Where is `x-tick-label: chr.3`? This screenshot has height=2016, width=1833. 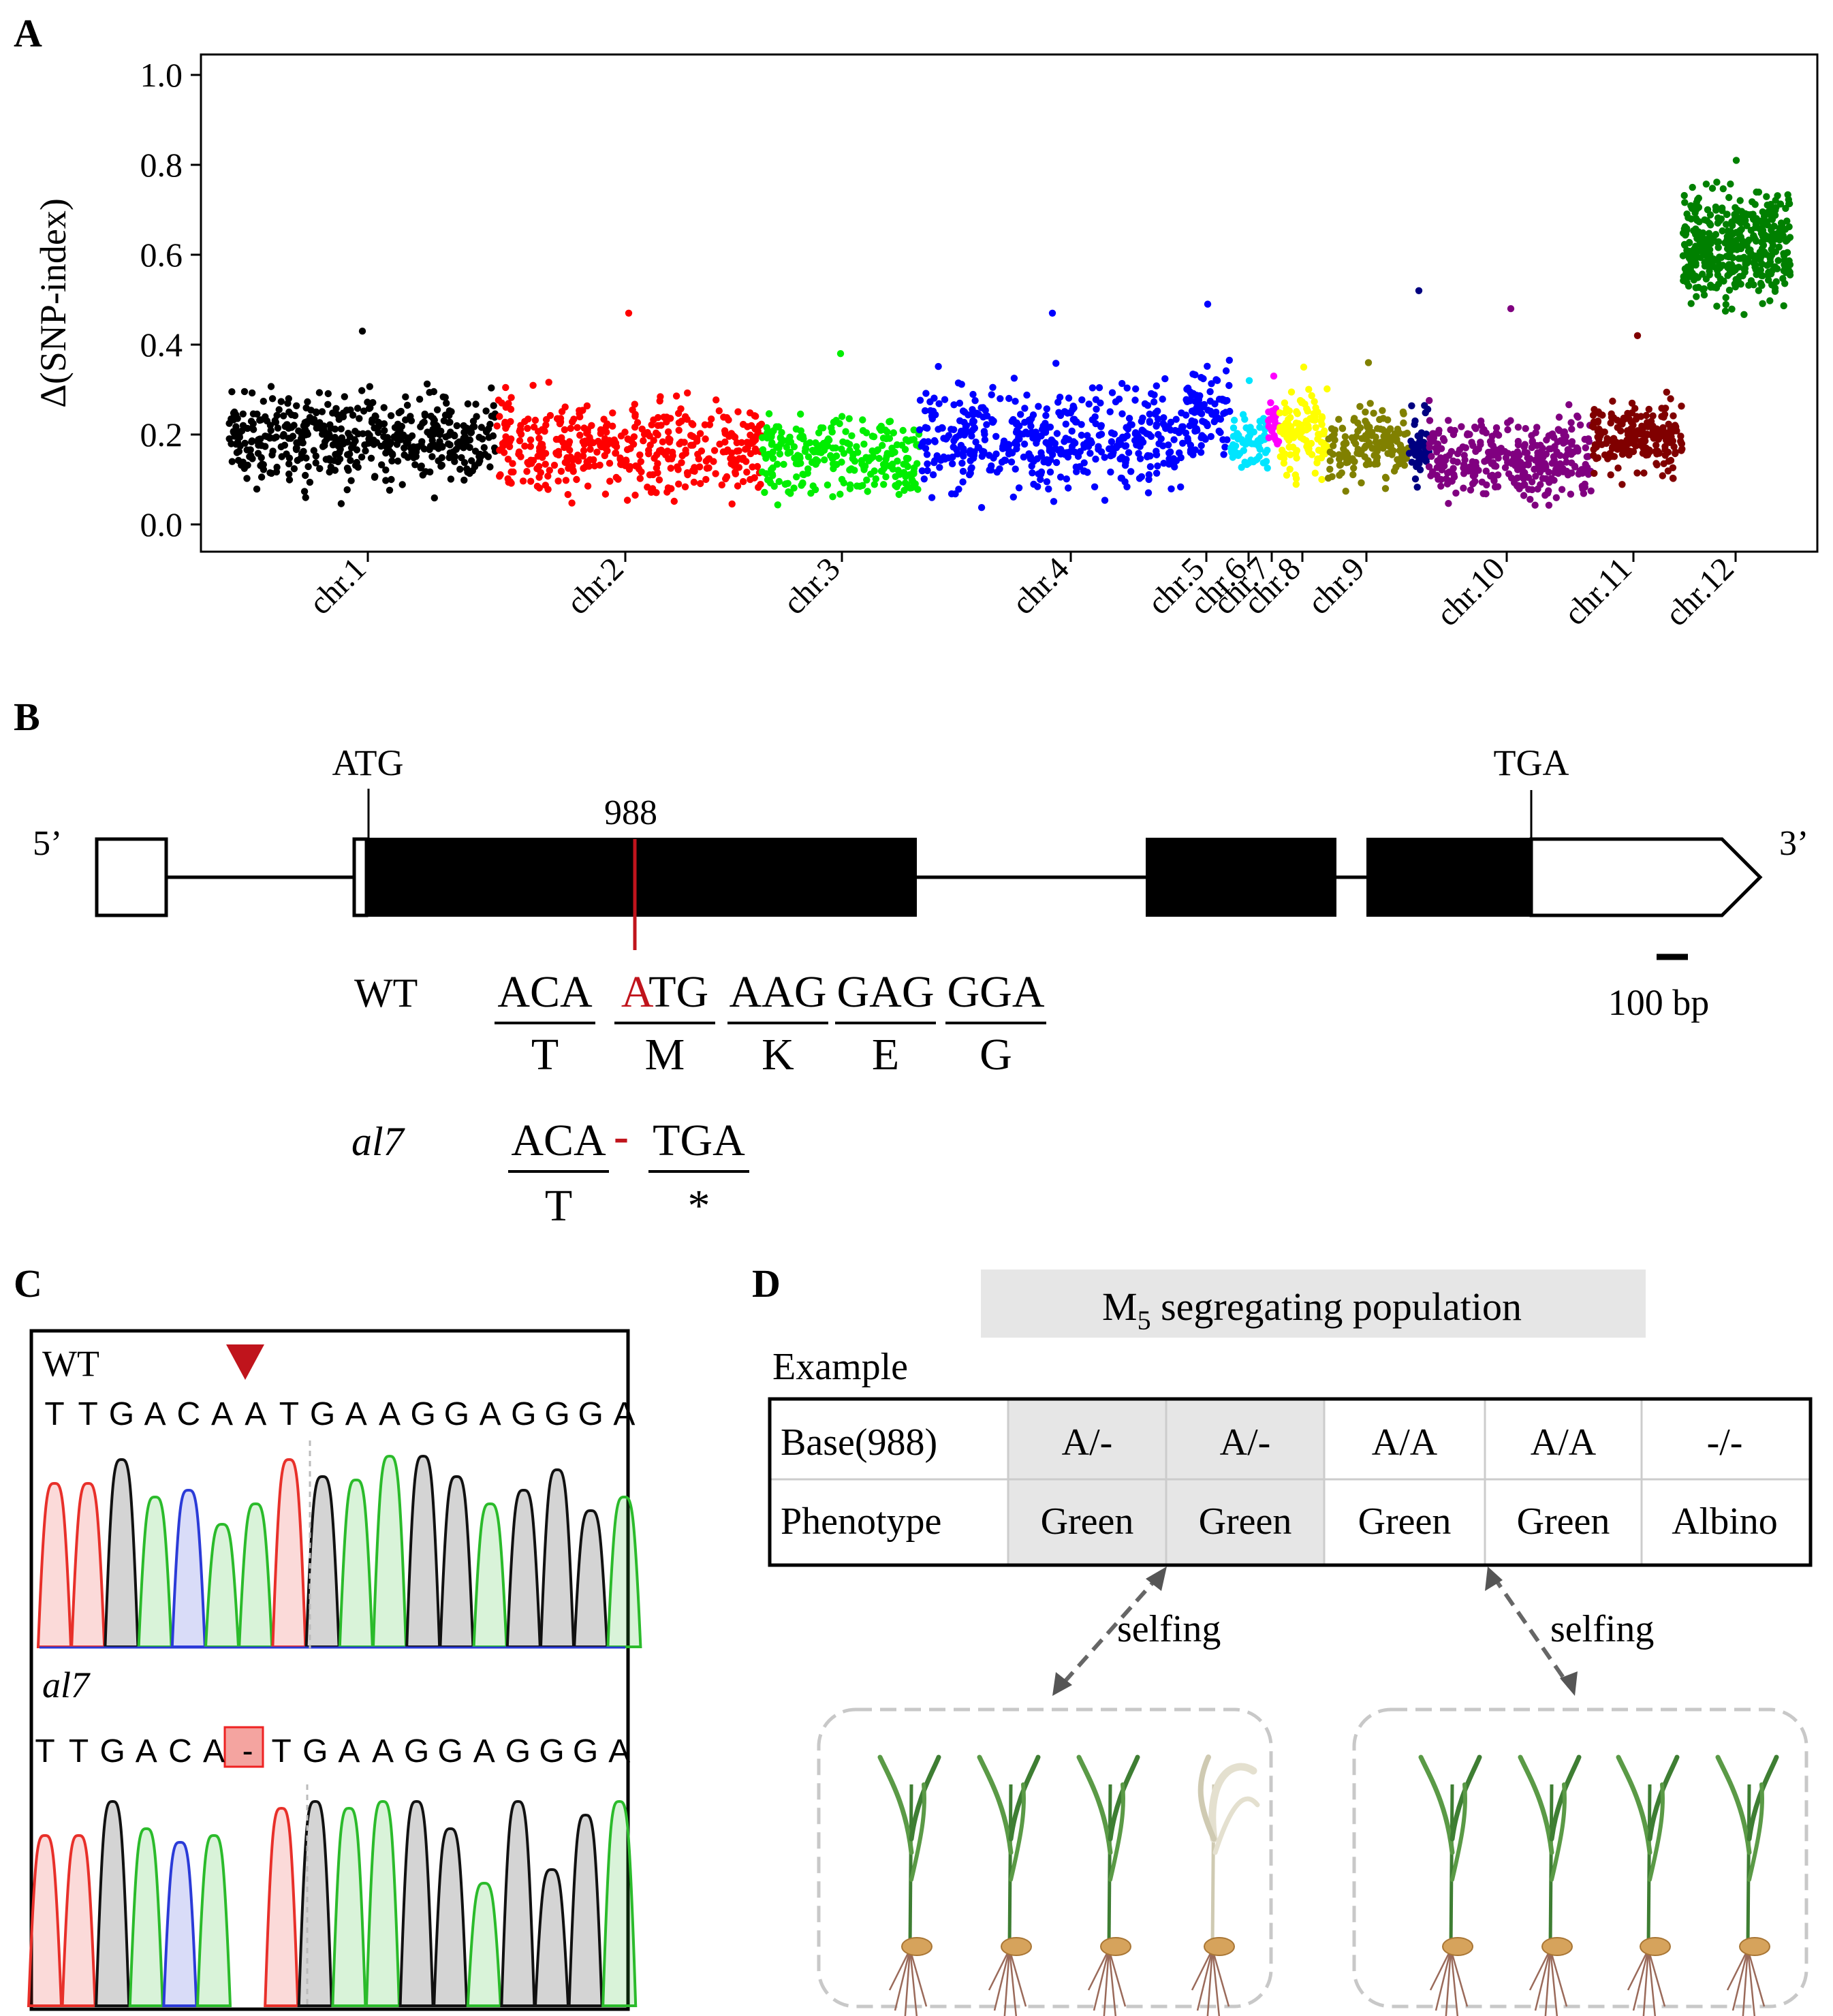
x-tick-label: chr.3 is located at coordinates (812, 585).